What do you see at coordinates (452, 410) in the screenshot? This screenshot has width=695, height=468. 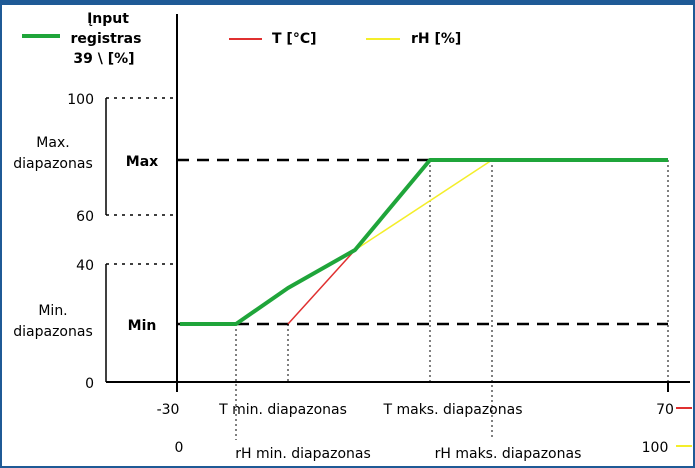 I see `t-max-label: T maks. diapazonas` at bounding box center [452, 410].